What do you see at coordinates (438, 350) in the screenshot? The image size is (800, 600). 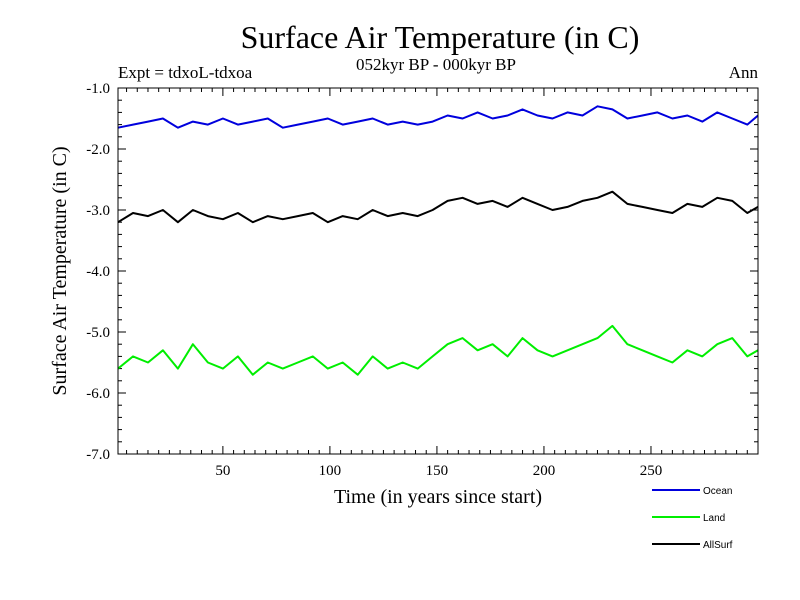 I see `series-line-land` at bounding box center [438, 350].